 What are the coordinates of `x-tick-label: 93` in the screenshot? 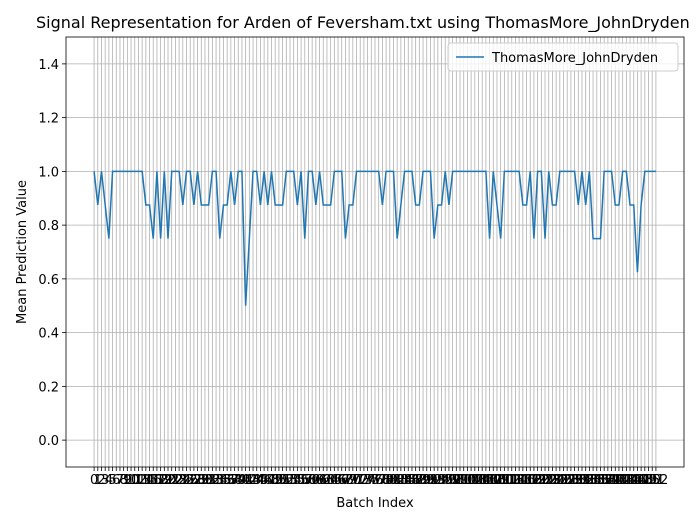 It's located at (438, 480).